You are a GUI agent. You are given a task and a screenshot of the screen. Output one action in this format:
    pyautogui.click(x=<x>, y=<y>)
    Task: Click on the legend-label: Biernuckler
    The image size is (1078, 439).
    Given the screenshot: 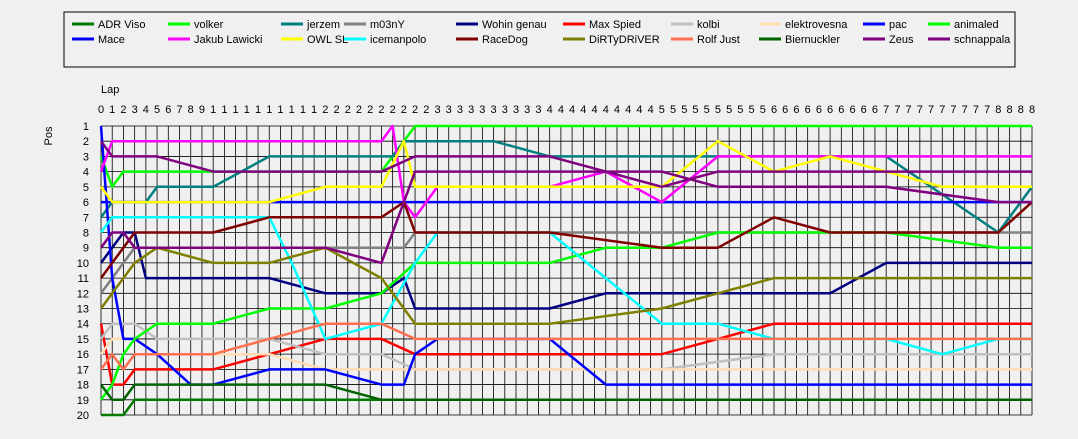 What is the action you would take?
    pyautogui.click(x=812, y=40)
    